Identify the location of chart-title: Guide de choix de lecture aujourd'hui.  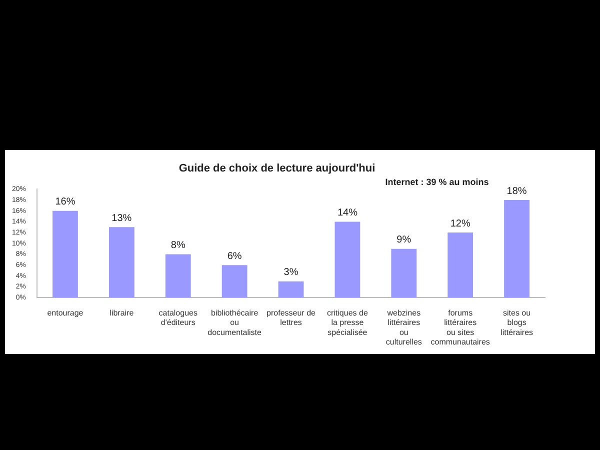
(277, 168).